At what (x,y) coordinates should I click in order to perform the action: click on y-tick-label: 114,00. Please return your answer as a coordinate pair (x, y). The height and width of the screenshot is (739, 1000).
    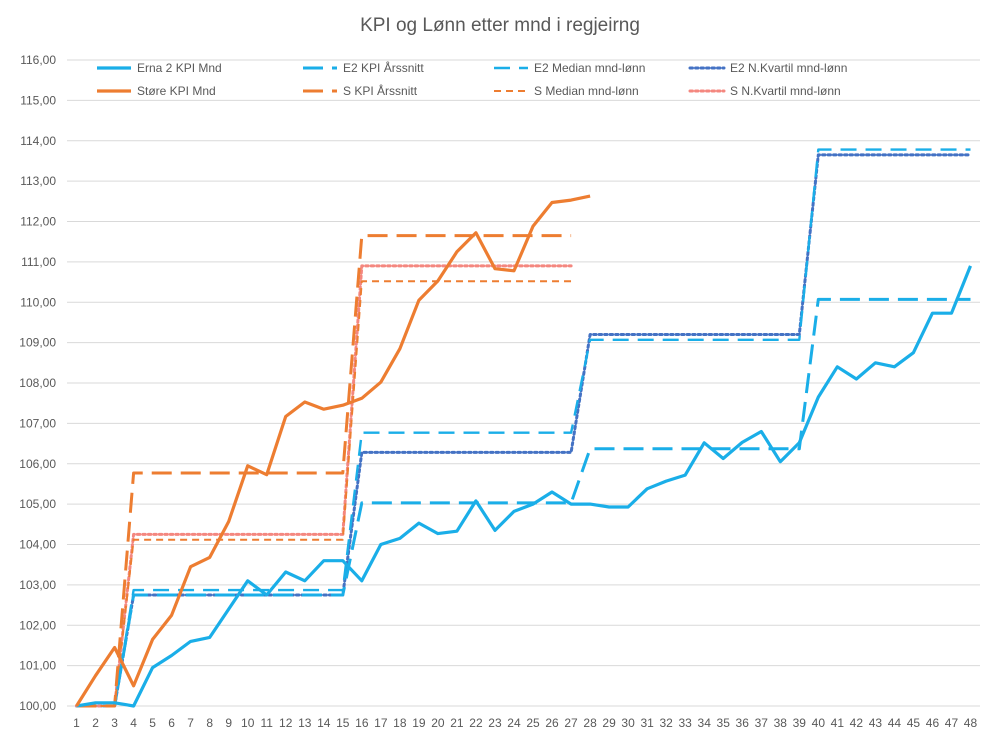
    Looking at the image, I should click on (38, 141).